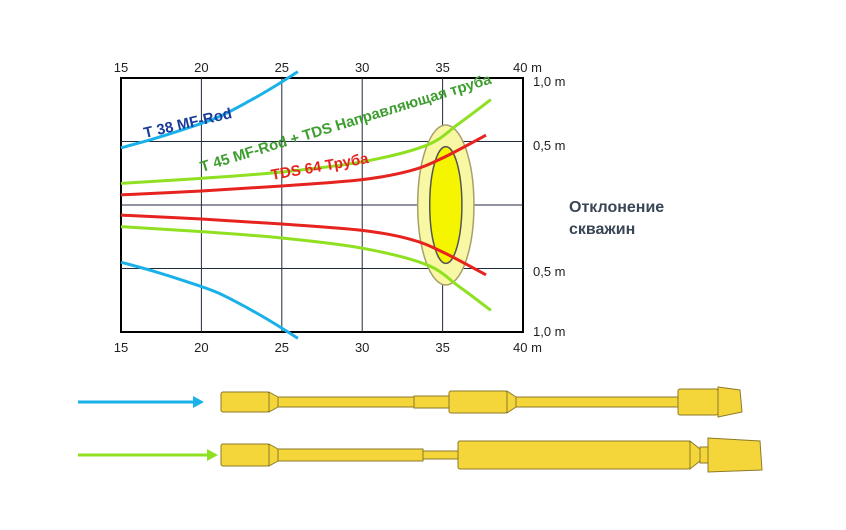 The image size is (846, 530). Describe the element at coordinates (527, 347) in the screenshot. I see `x-tick-bottom-label: 40 m` at that location.